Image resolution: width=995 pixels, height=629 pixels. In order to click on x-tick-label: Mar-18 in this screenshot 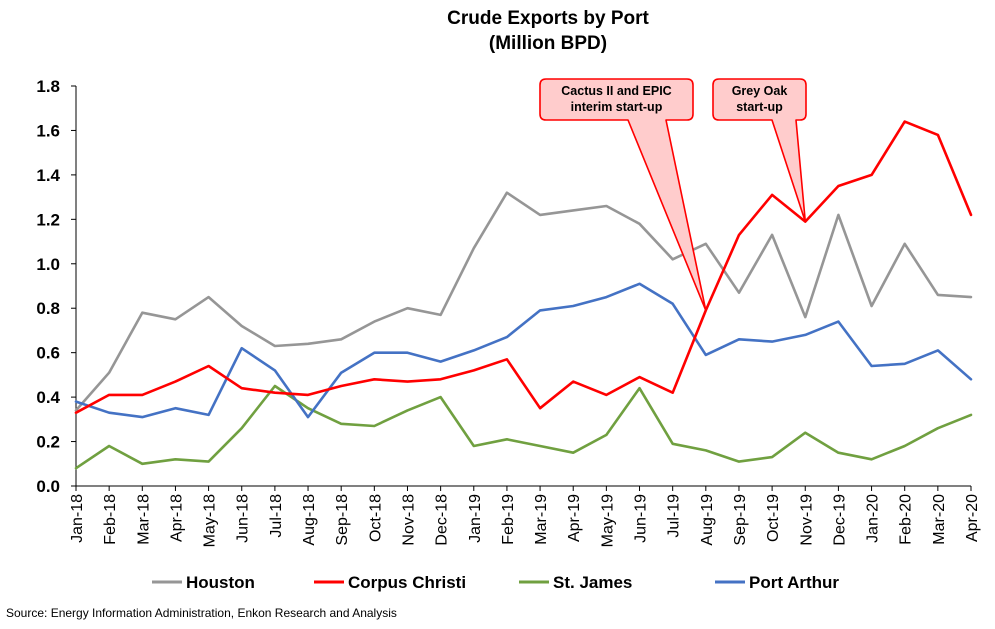, I will do `click(143, 519)`.